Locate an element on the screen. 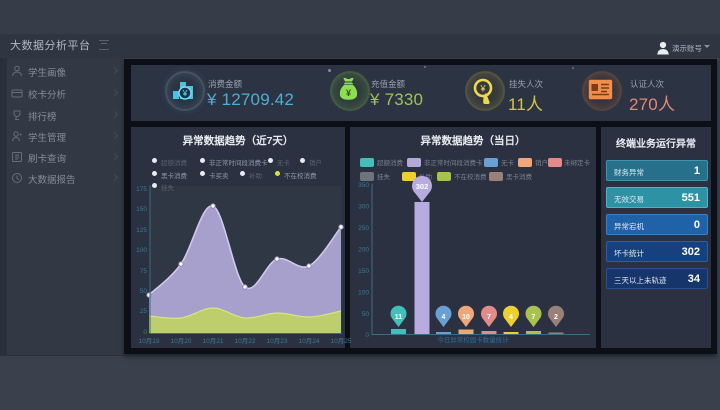 The image size is (720, 410). svg-text: 今日异常校园卡数量统计 is located at coordinates (473, 339).